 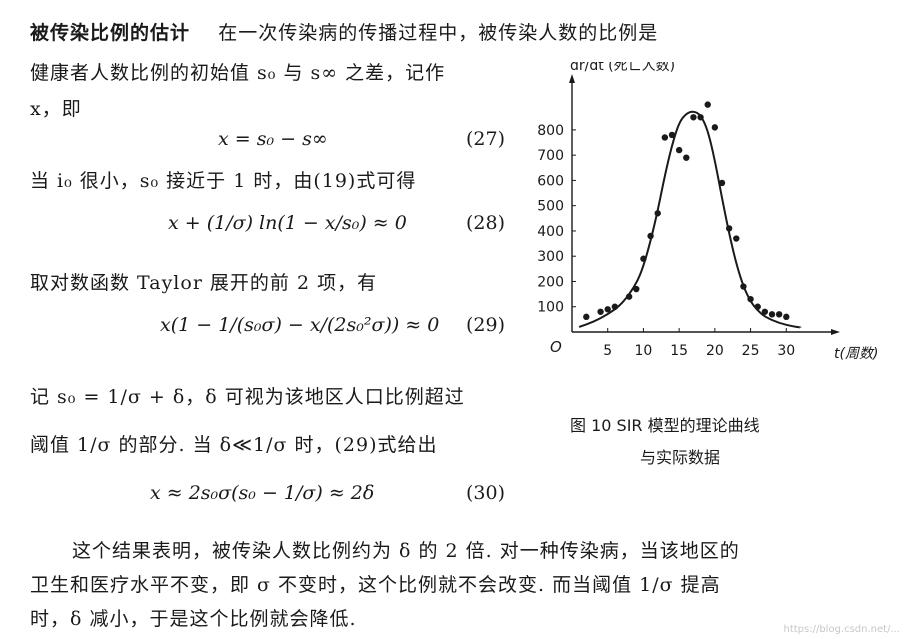 I want to click on x-tick-label-15: 15, so click(x=679, y=351).